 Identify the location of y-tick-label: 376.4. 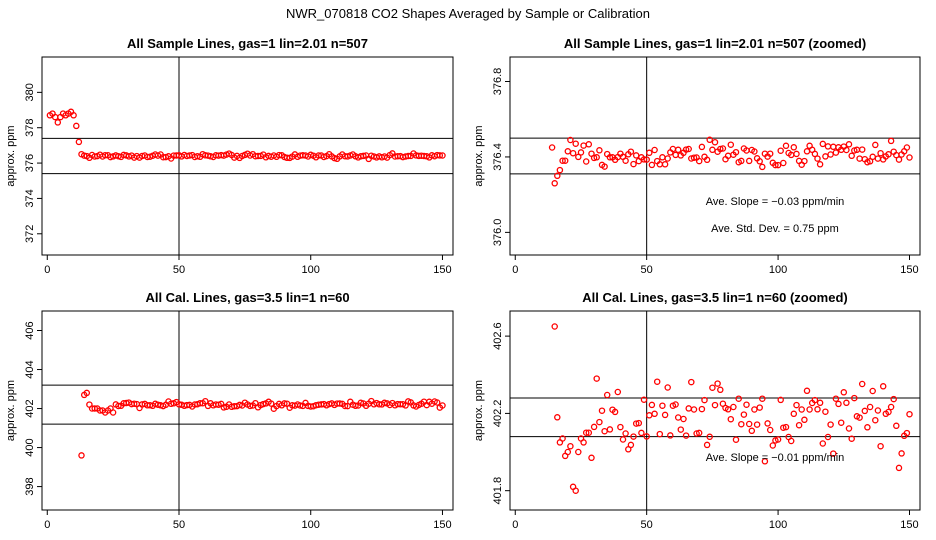
(498, 157).